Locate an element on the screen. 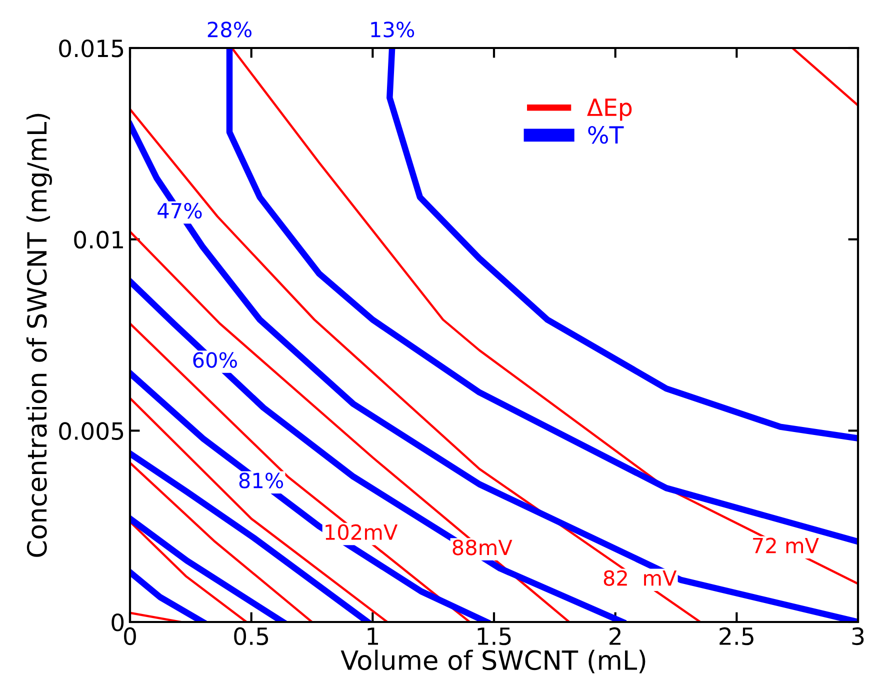 This screenshot has height=694, width=870. y-tick-label: 0.005 is located at coordinates (91, 431).